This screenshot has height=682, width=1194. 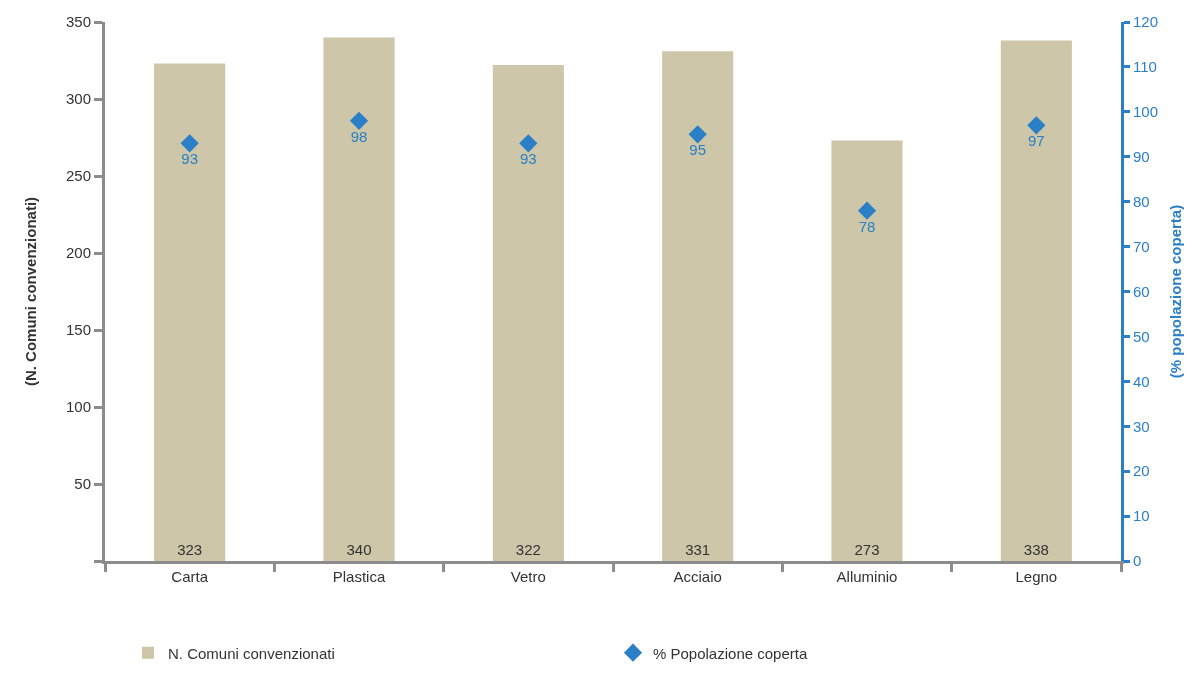 I want to click on data-label: 323, so click(x=190, y=549).